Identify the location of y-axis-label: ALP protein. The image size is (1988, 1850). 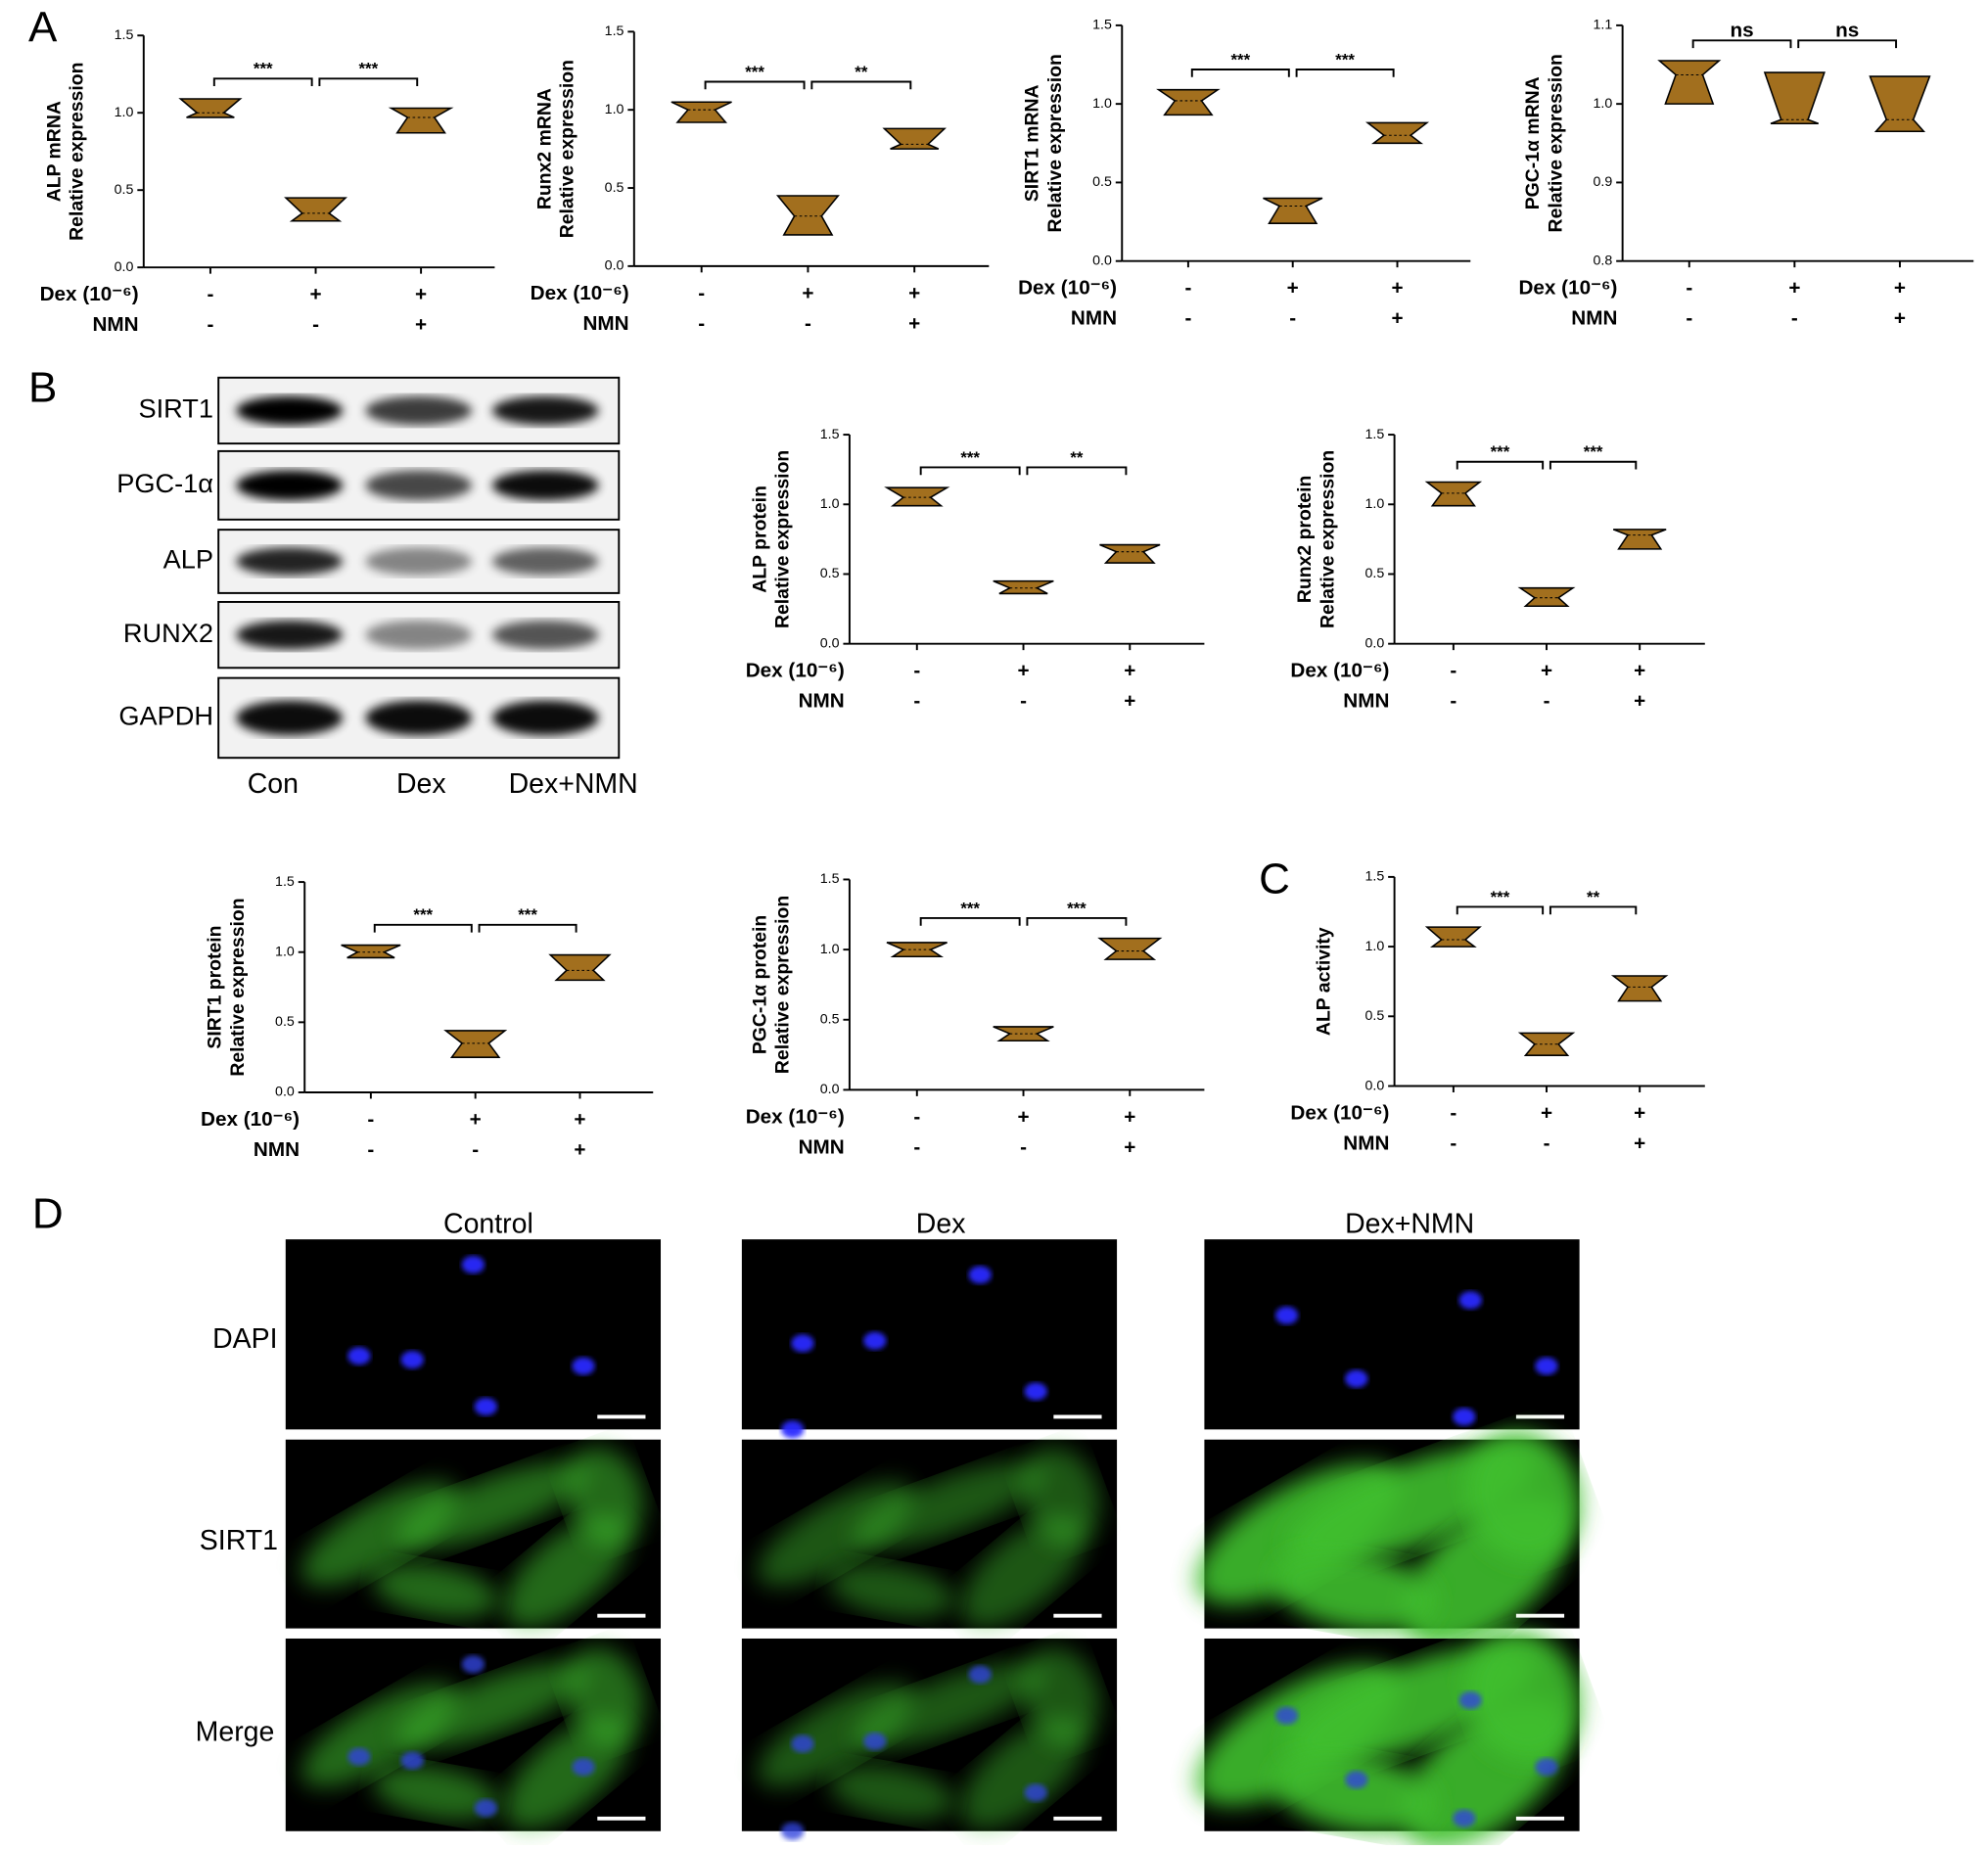
(759, 539).